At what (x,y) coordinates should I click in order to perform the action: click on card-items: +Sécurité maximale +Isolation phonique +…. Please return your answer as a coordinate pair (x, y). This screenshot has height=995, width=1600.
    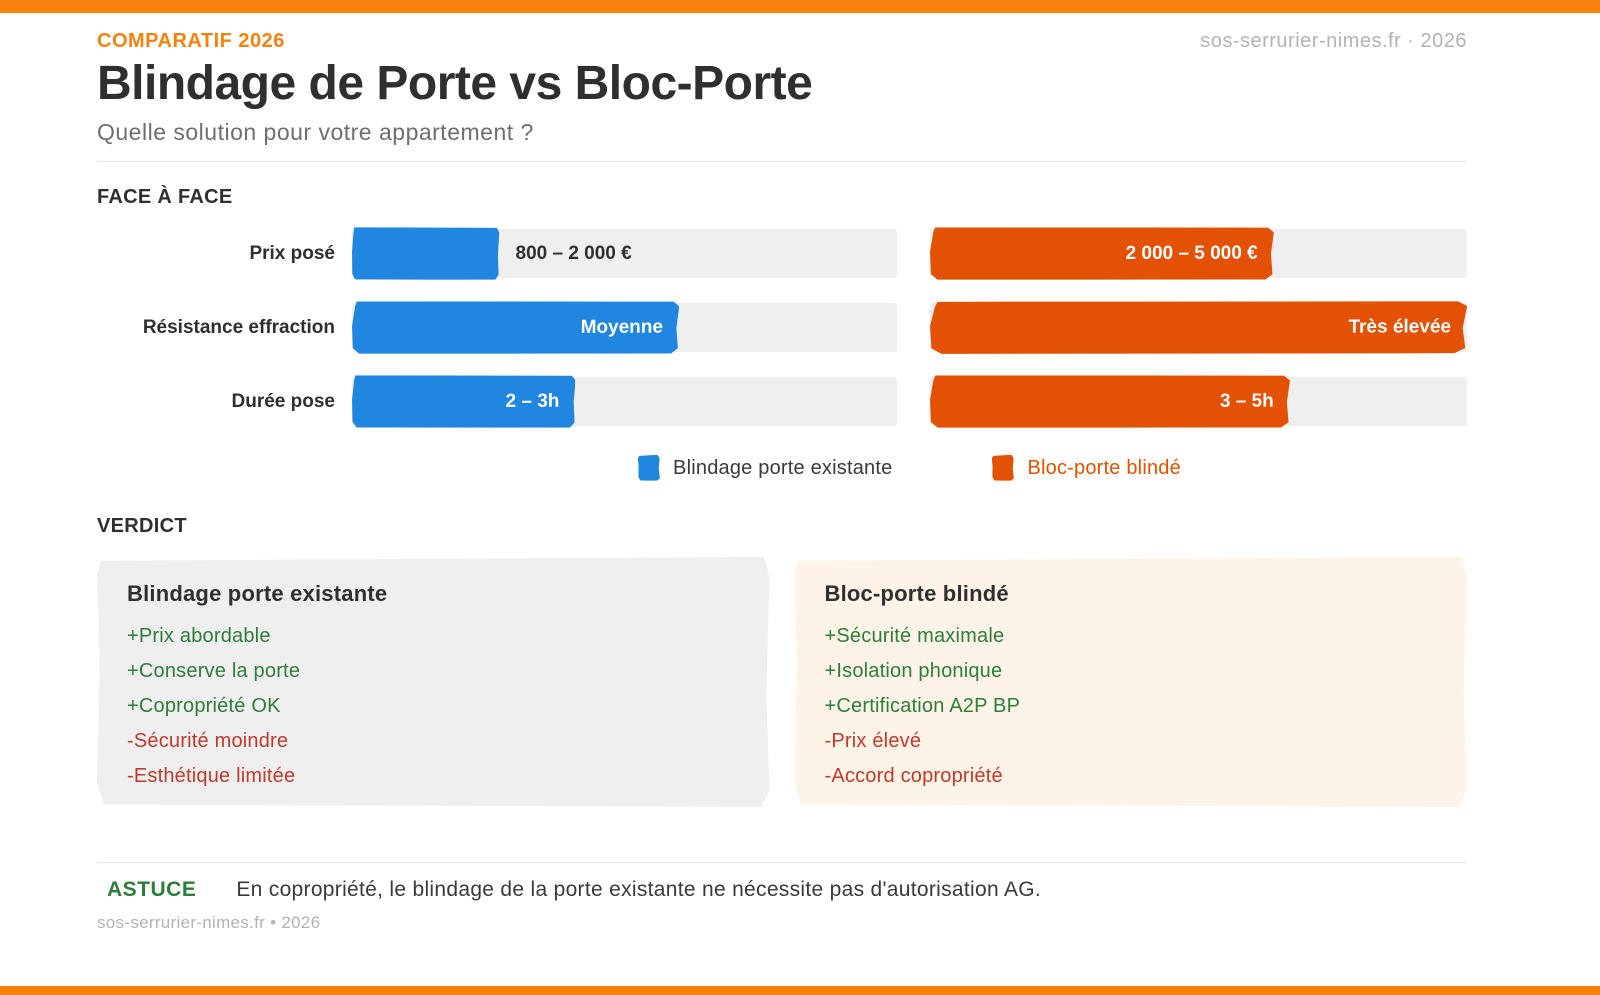
    Looking at the image, I should click on (1131, 706).